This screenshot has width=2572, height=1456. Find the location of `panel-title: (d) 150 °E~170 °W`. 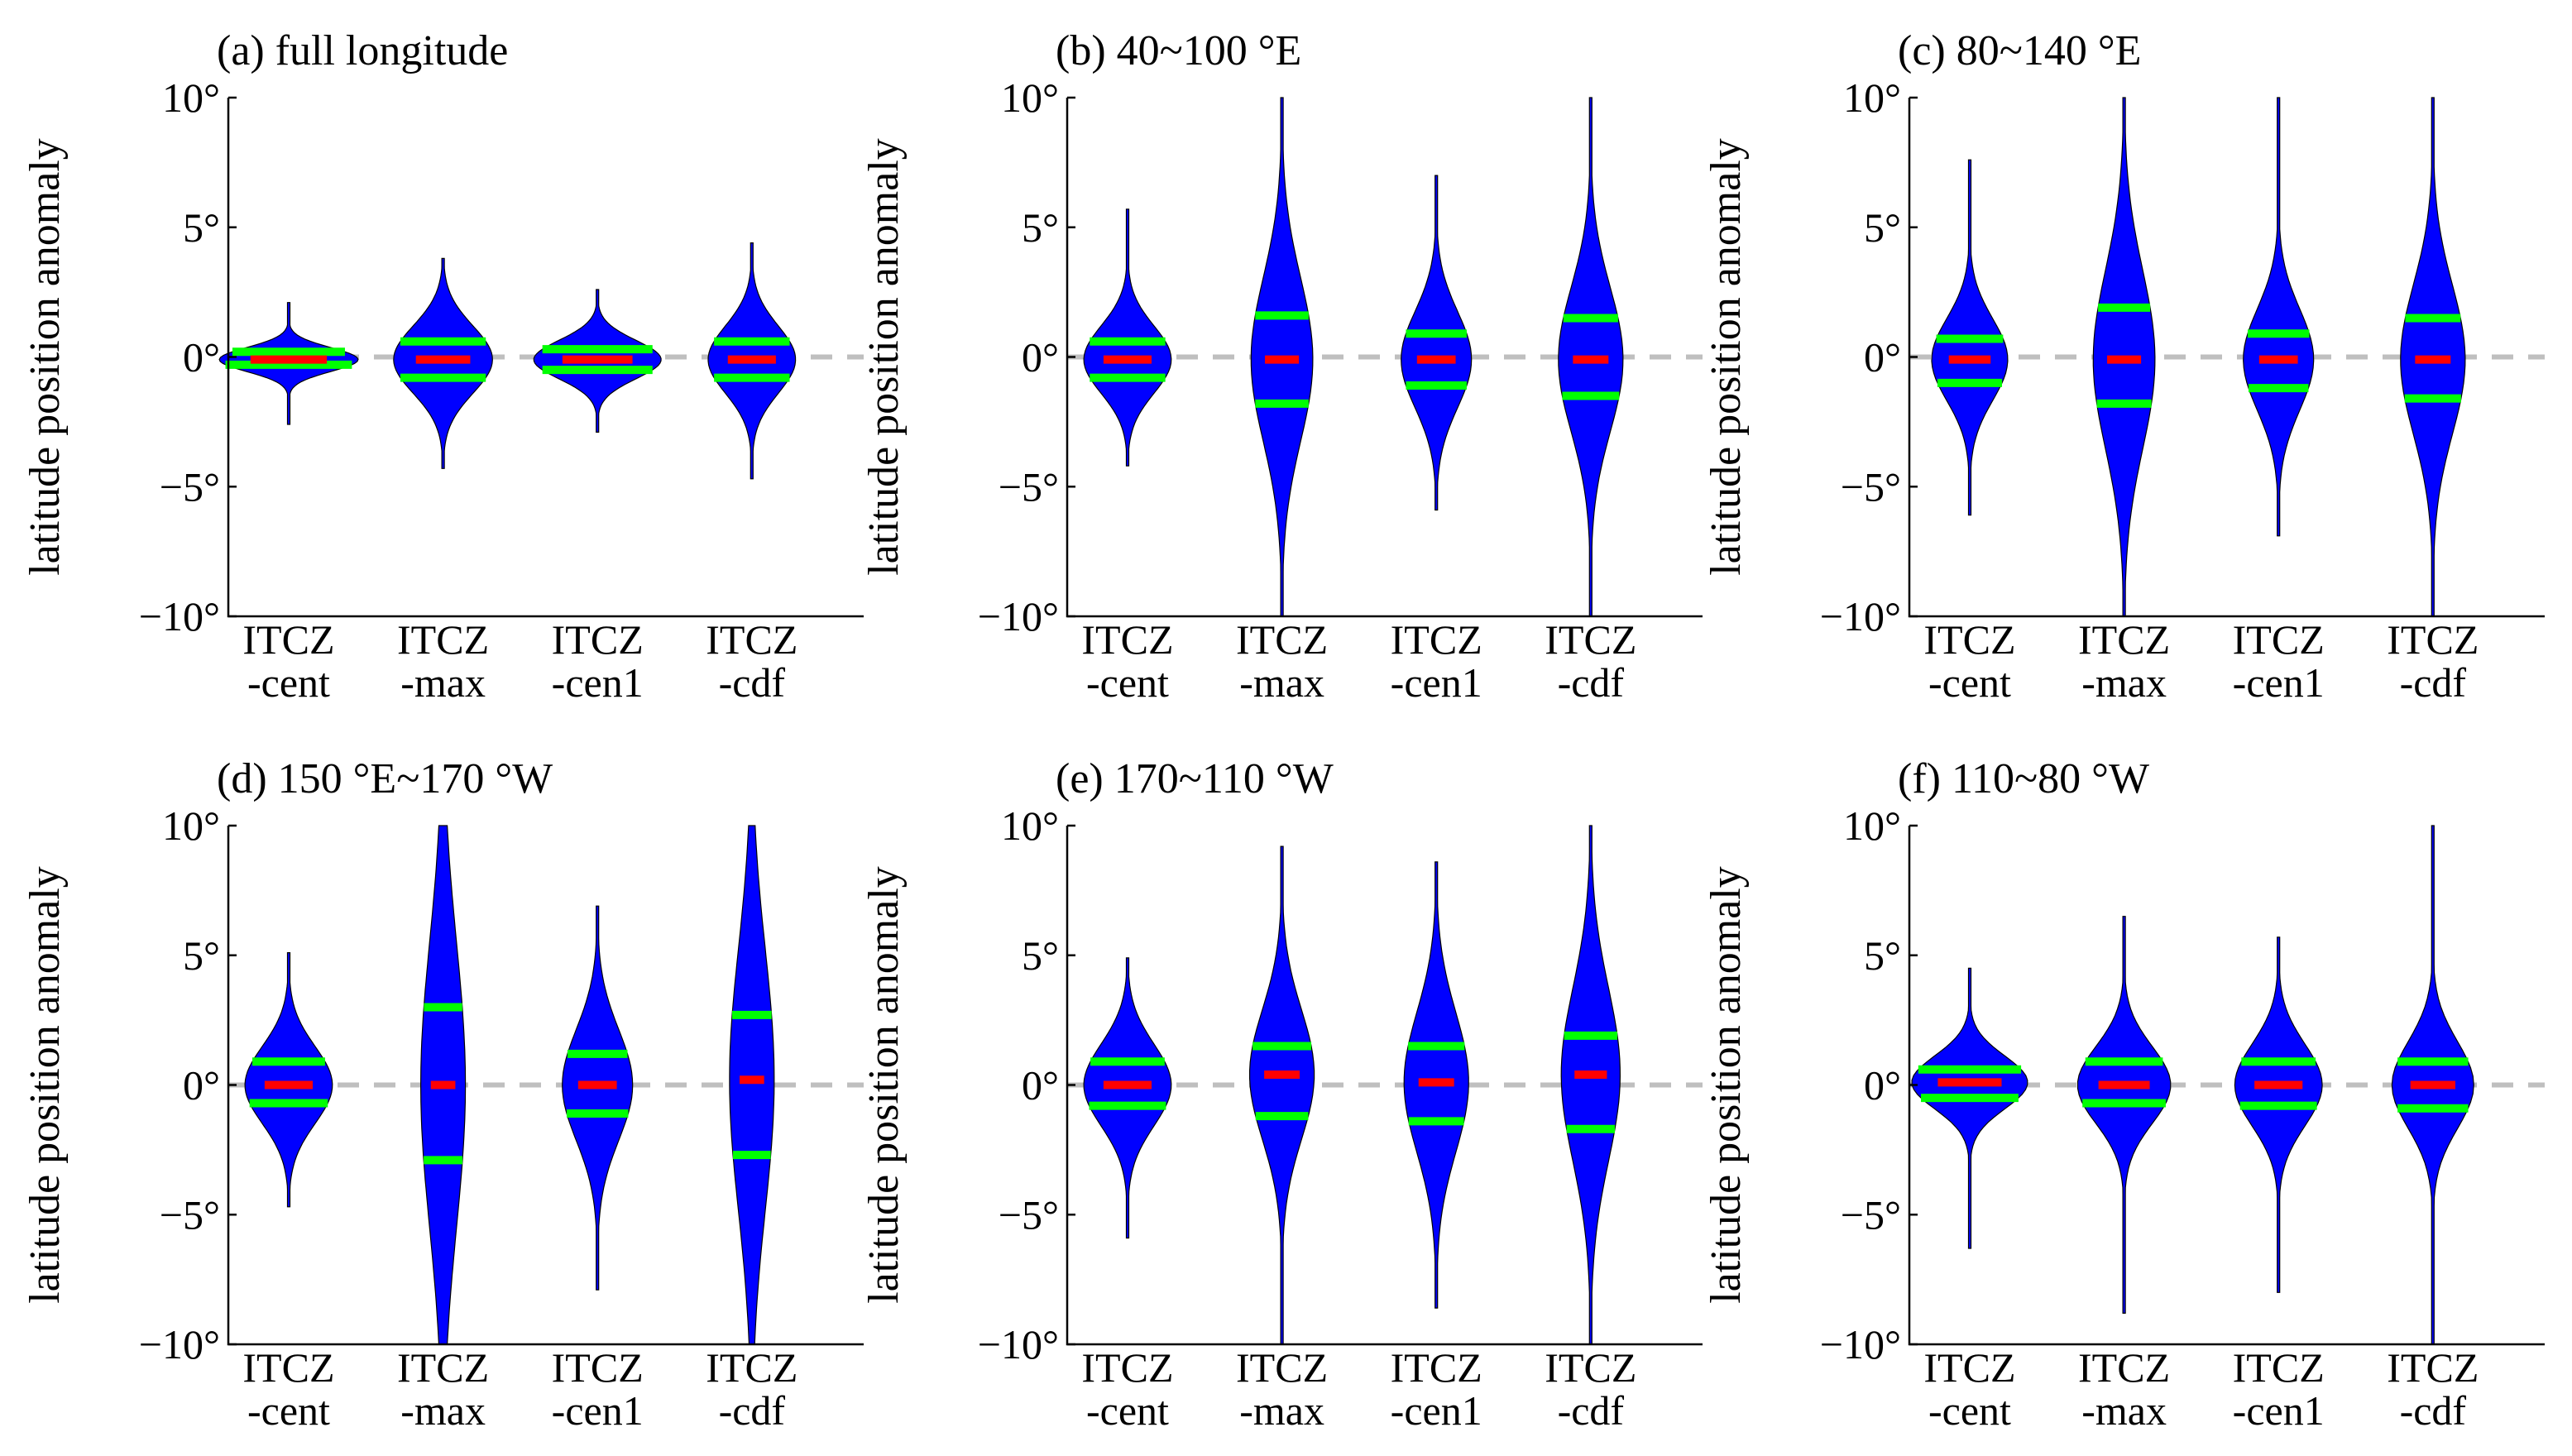

panel-title: (d) 150 °E~170 °W is located at coordinates (385, 778).